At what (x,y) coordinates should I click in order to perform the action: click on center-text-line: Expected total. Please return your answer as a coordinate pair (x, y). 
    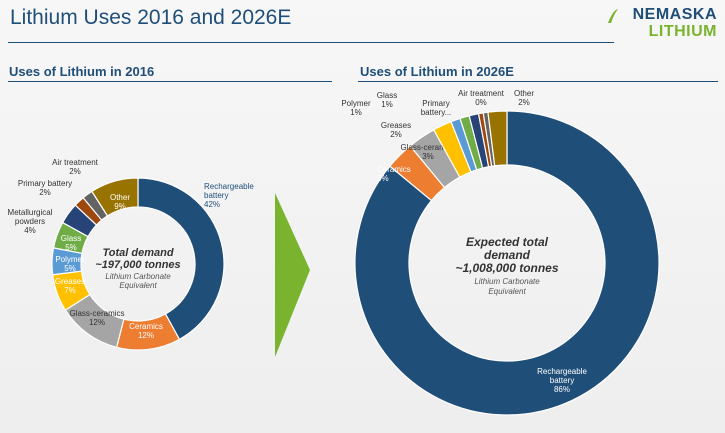
    Looking at the image, I should click on (507, 242).